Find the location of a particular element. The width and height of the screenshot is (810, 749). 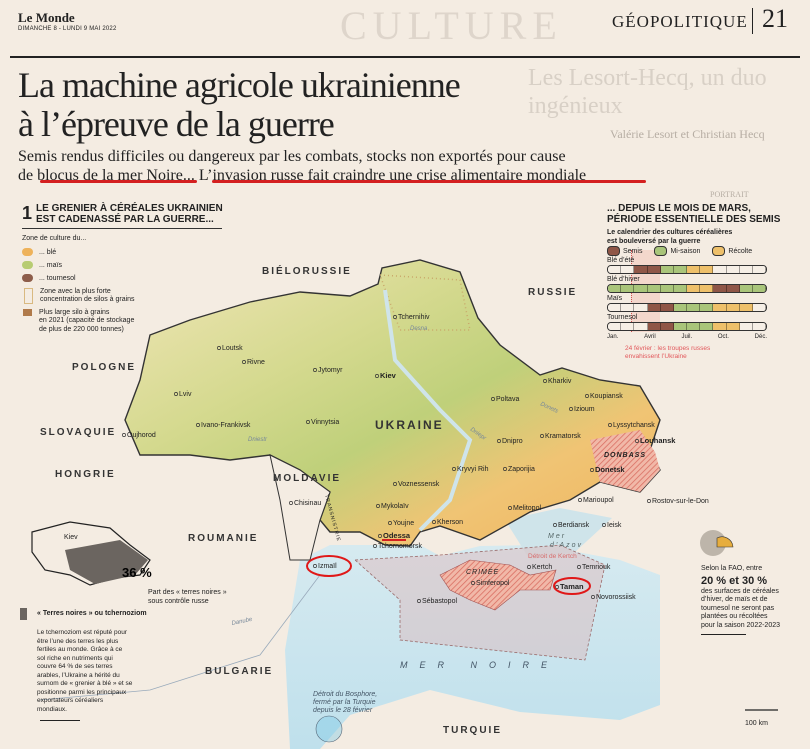

calendar-heading-line: ... DEPUIS LE MOIS DE MARS, is located at coordinates (679, 208).